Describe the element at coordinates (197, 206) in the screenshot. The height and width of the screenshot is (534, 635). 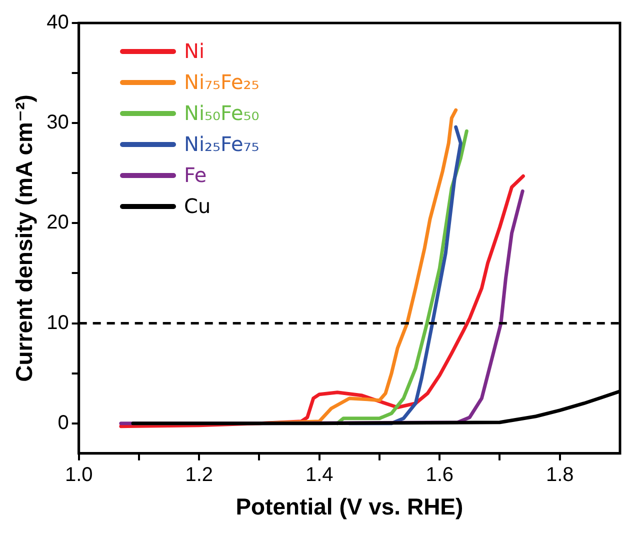
I see `legend-label: Cu` at that location.